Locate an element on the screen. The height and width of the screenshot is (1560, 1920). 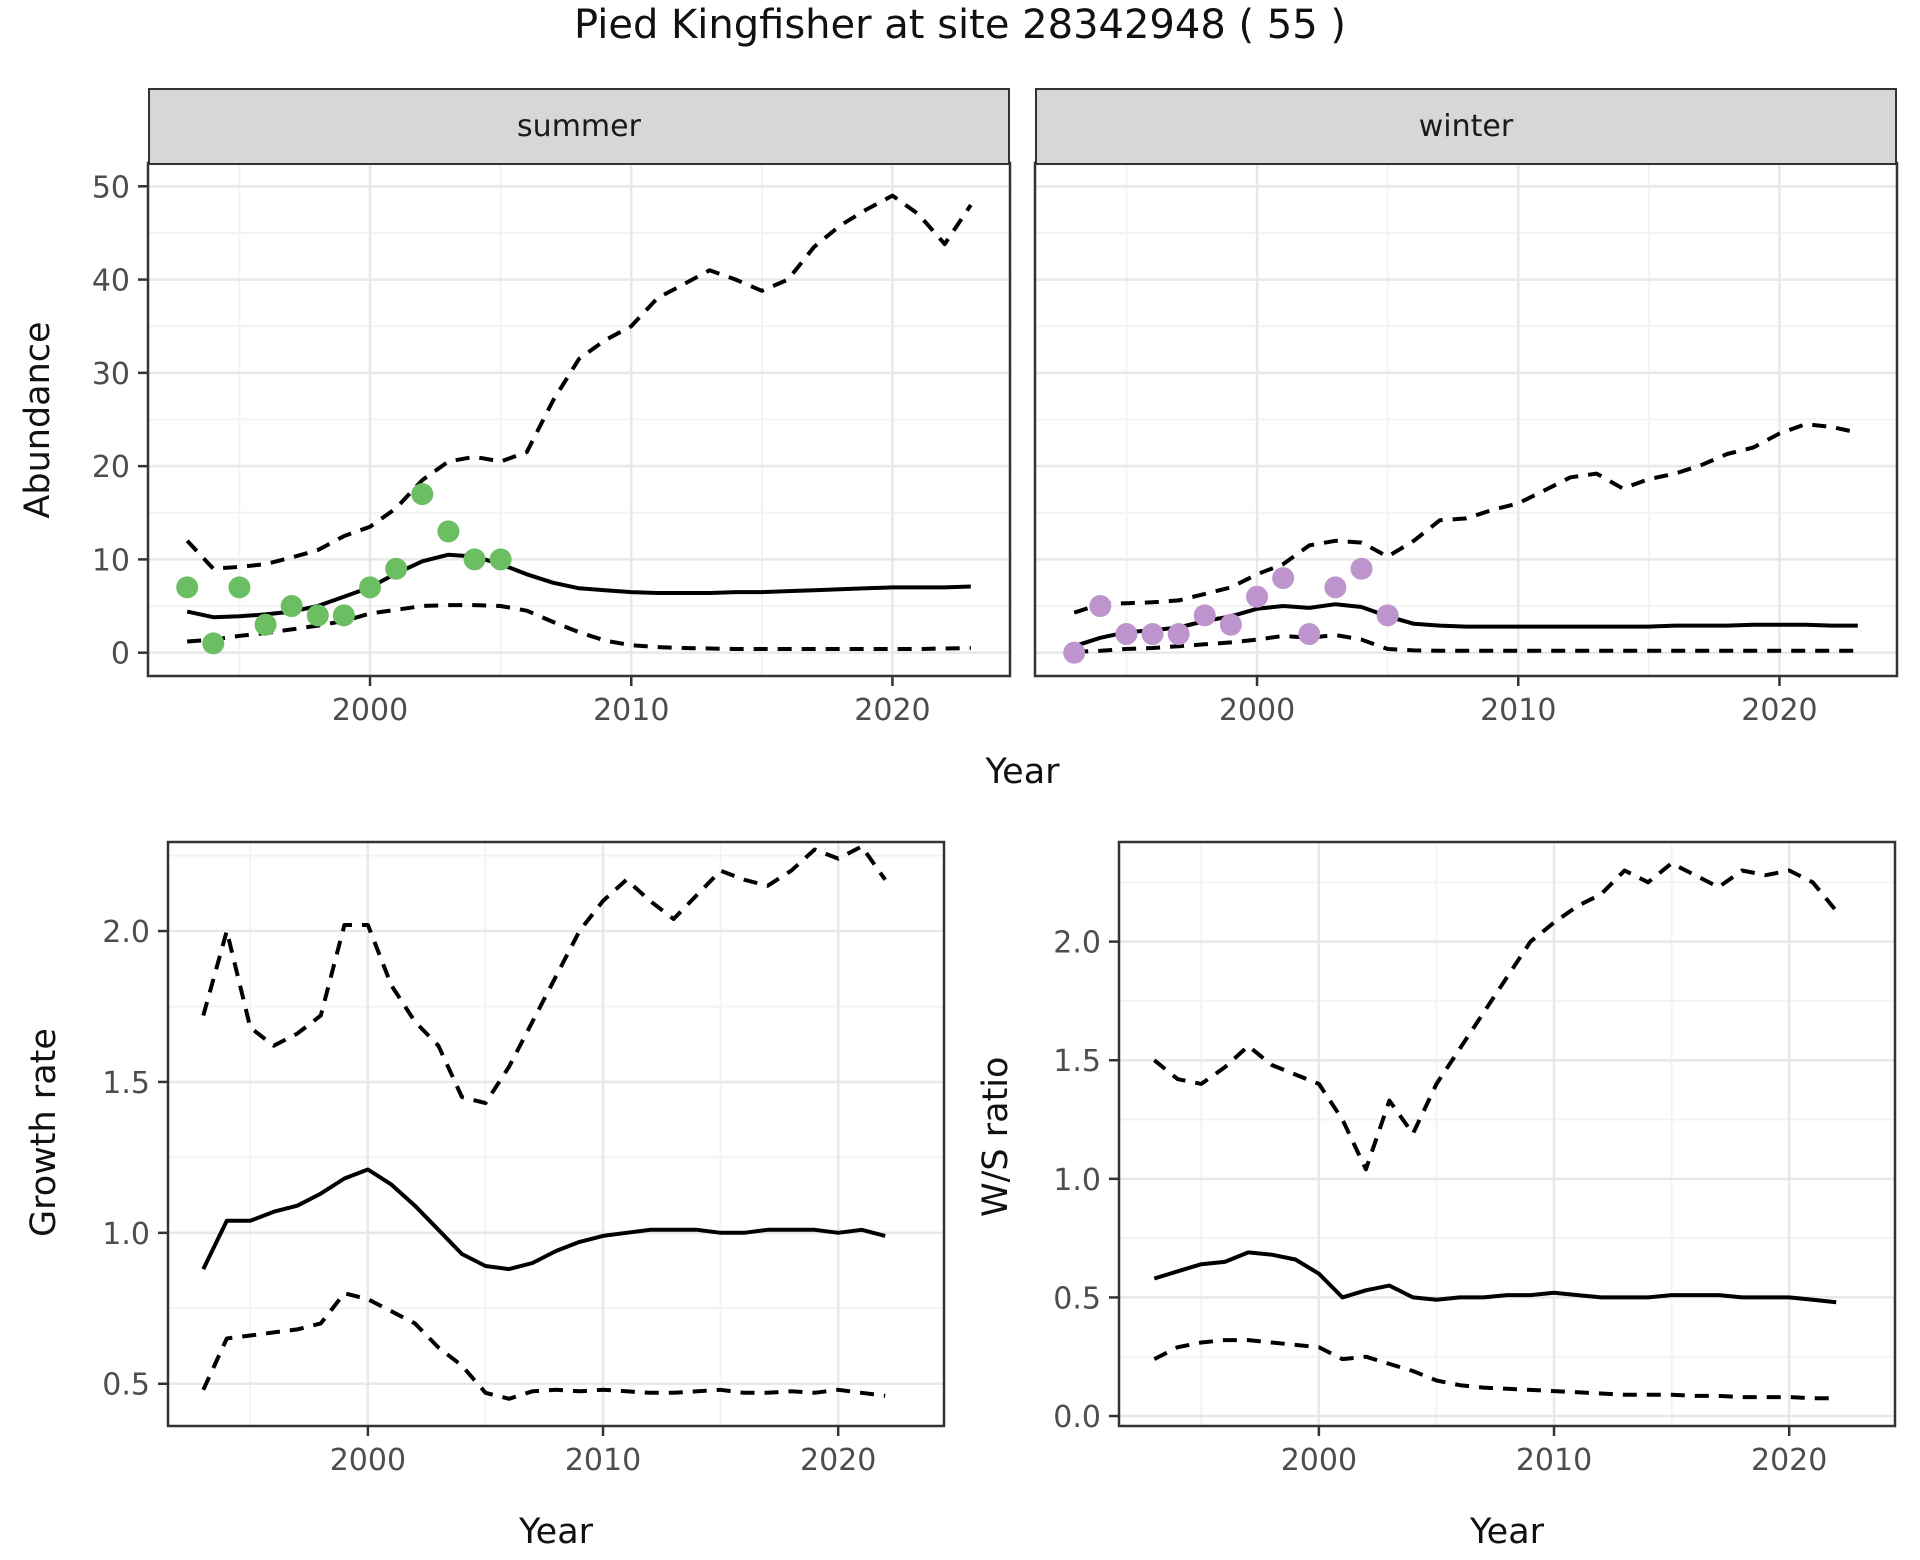
y-tick-label: 0 is located at coordinates (120, 654).